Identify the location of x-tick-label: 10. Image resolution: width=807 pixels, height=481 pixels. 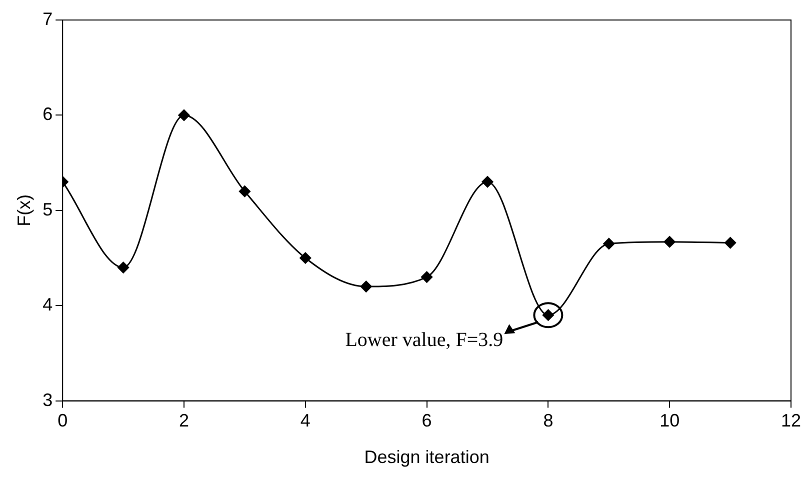
(670, 420).